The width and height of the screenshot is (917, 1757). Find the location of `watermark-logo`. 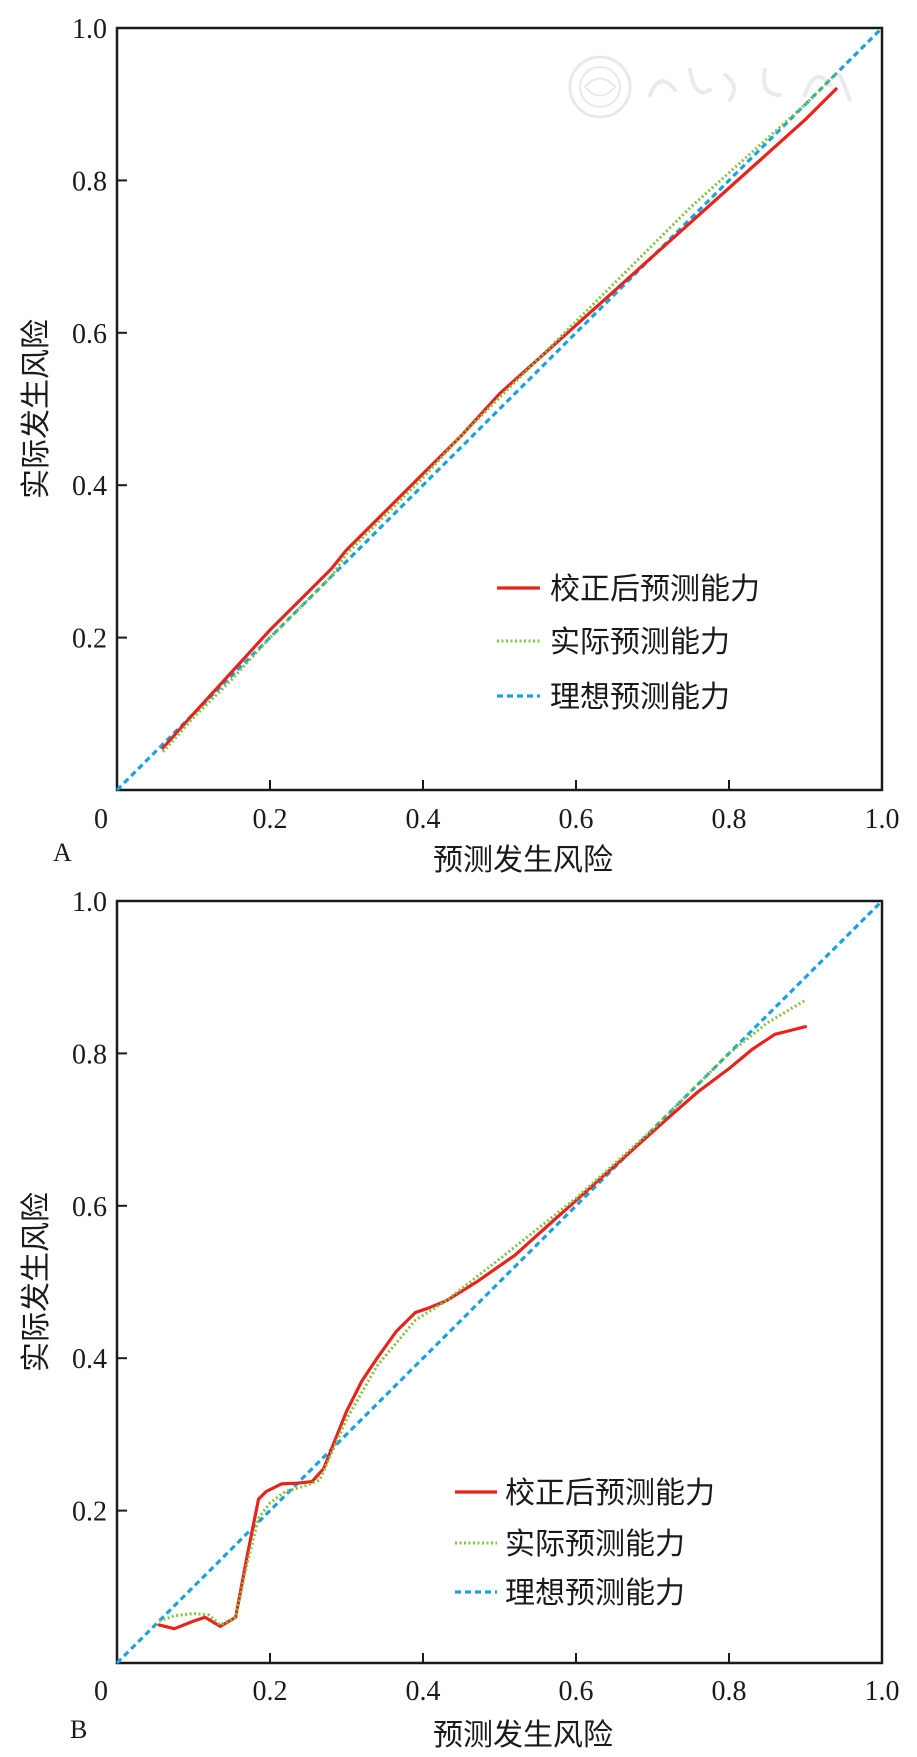

watermark-logo is located at coordinates (710, 87).